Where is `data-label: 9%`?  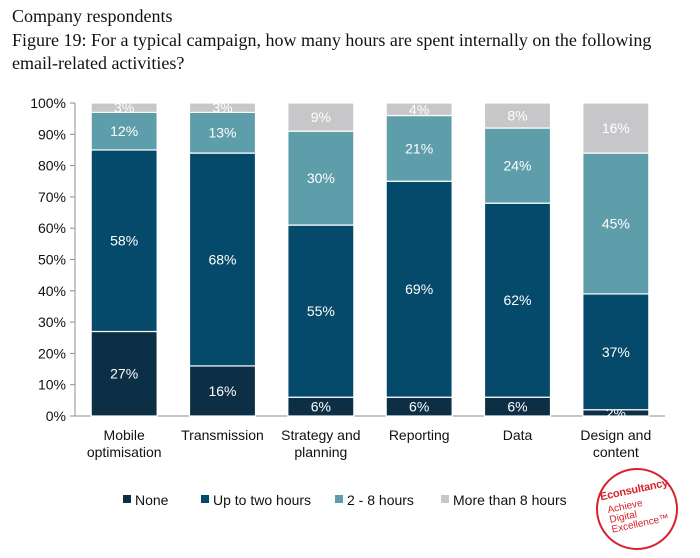
data-label: 9% is located at coordinates (321, 117).